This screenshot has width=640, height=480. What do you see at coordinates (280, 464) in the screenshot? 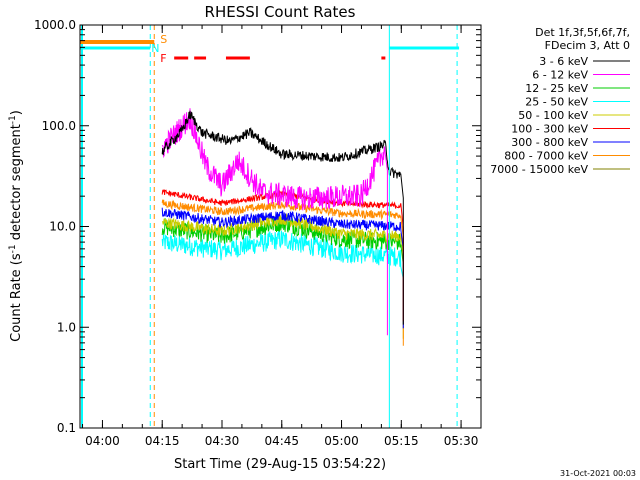
I see `x-axis-label: Start Time (29-Aug-15 03:54:22)` at bounding box center [280, 464].